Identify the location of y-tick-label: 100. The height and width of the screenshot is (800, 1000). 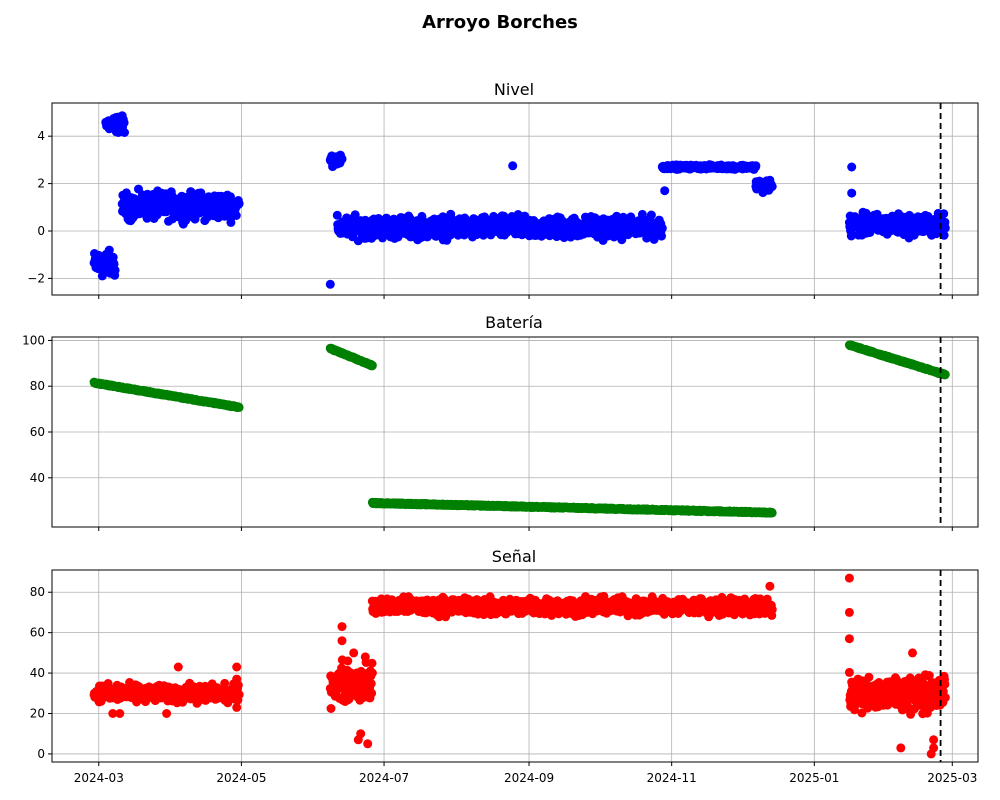
(33, 340).